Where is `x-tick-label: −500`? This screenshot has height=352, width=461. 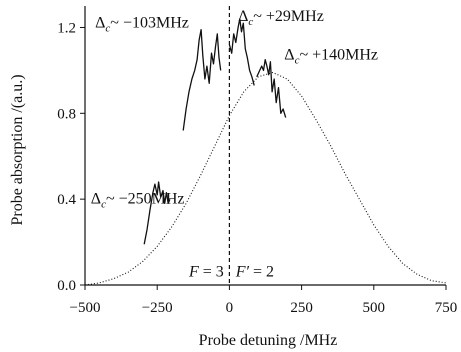
x-tick-label: −500 is located at coordinates (85, 308).